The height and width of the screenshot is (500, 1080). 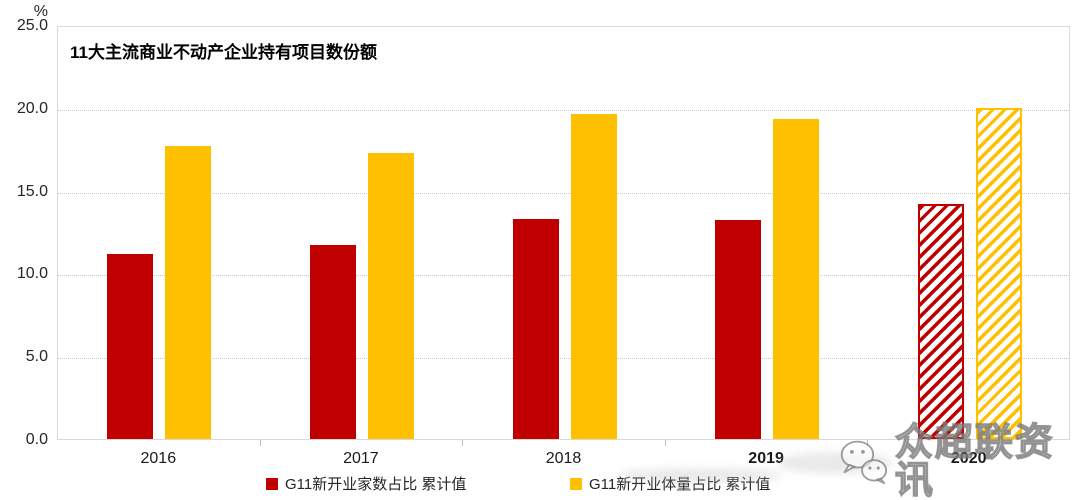 I want to click on bar-2017-series1, so click(x=332, y=342).